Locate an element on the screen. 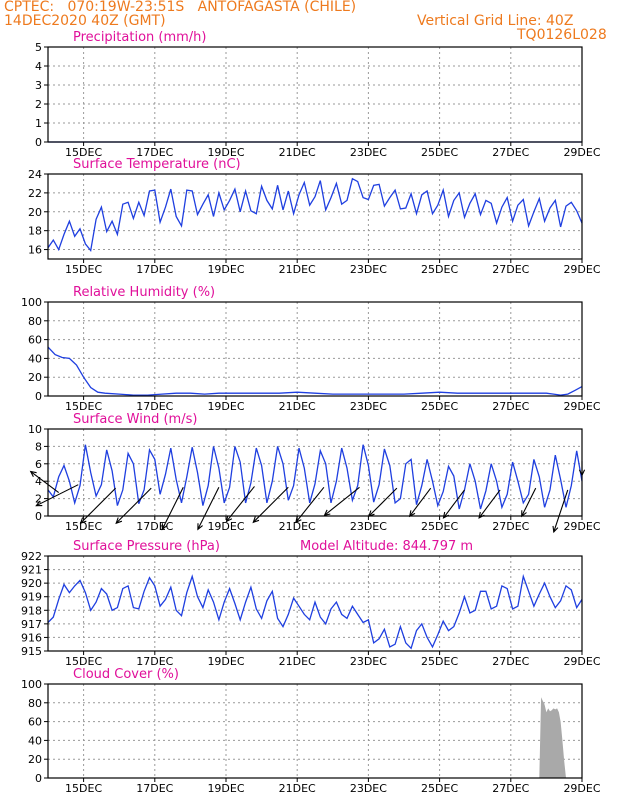 This screenshot has height=800, width=618. y-tick-label: 16 is located at coordinates (35, 250).